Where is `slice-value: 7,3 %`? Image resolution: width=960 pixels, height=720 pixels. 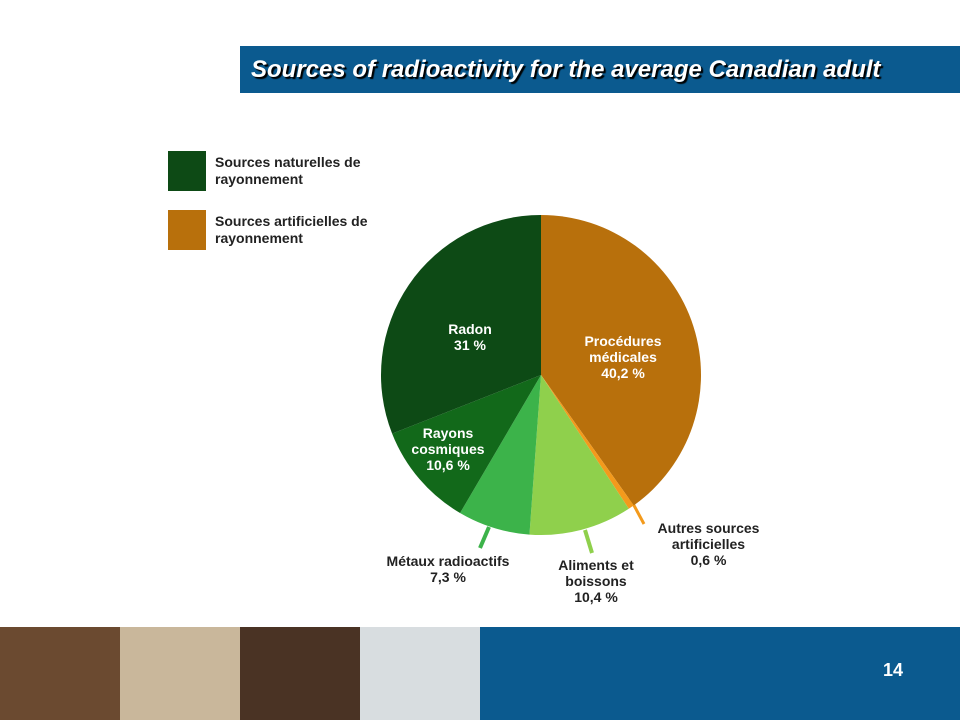
slice-value: 7,3 % is located at coordinates (448, 577).